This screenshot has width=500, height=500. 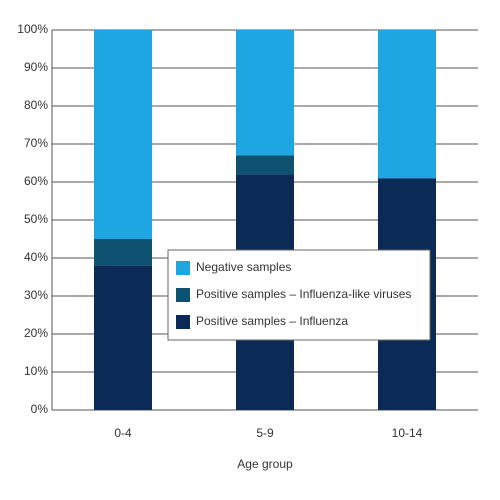 I want to click on y-tick-label: 40%, so click(x=36, y=257).